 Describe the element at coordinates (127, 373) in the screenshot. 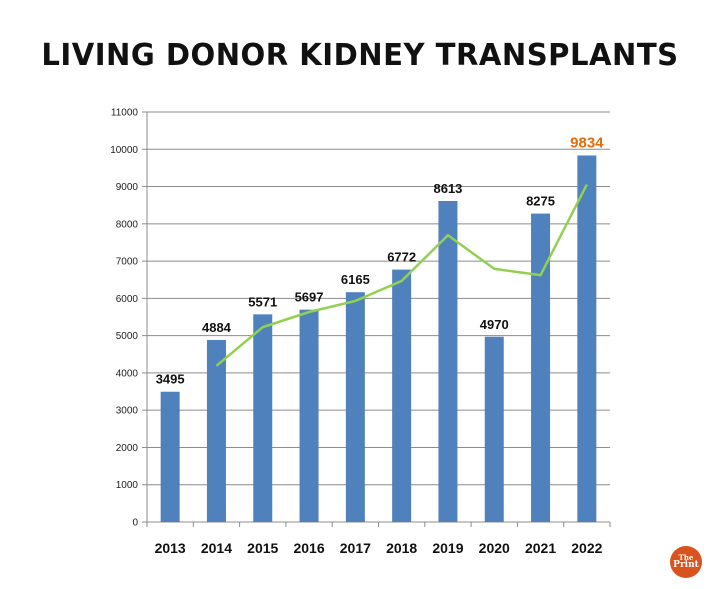

I see `y-tick-label: 4000` at that location.